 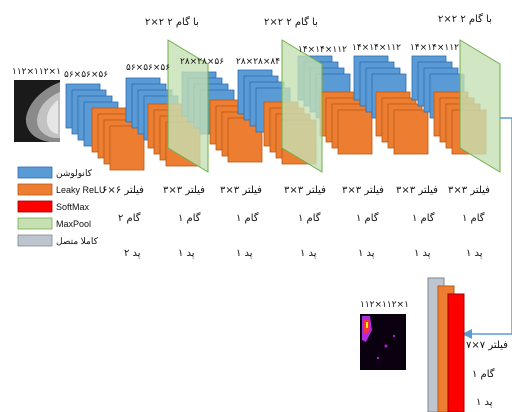 I want to click on legend-item-leaky: Leaky ReLU, so click(x=62, y=189).